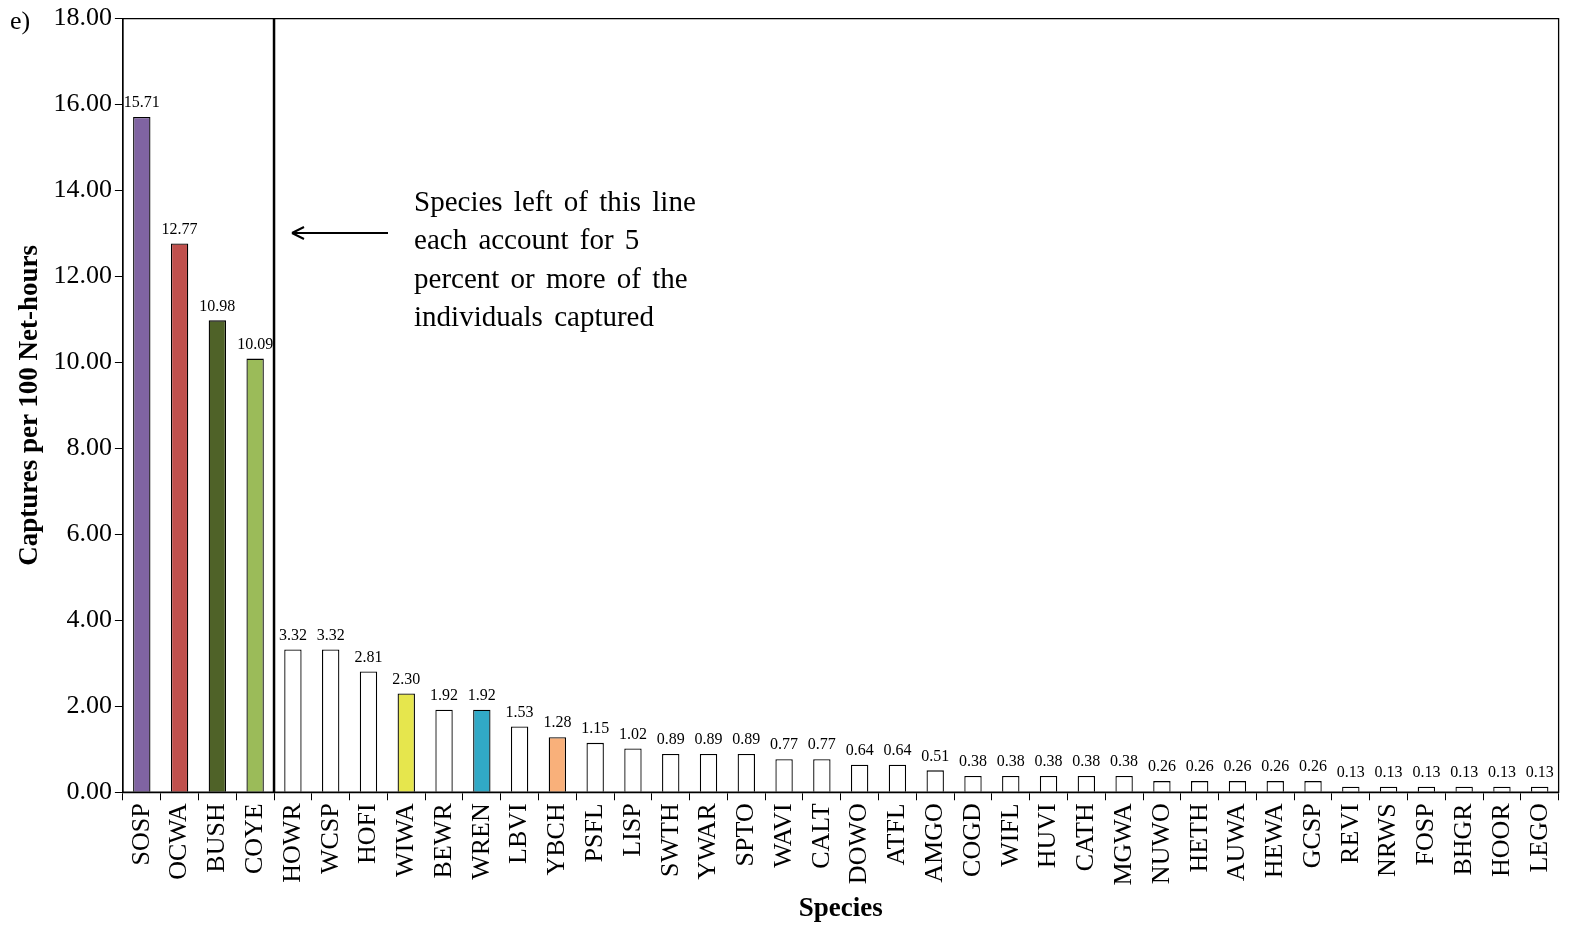  What do you see at coordinates (1425, 834) in the screenshot?
I see `x-tick-label: FOSP` at bounding box center [1425, 834].